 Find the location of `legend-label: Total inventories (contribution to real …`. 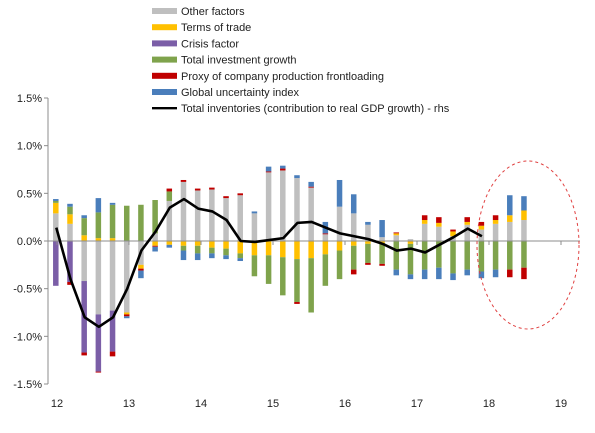

legend-label: Total inventories (contribution to real … is located at coordinates (315, 109).